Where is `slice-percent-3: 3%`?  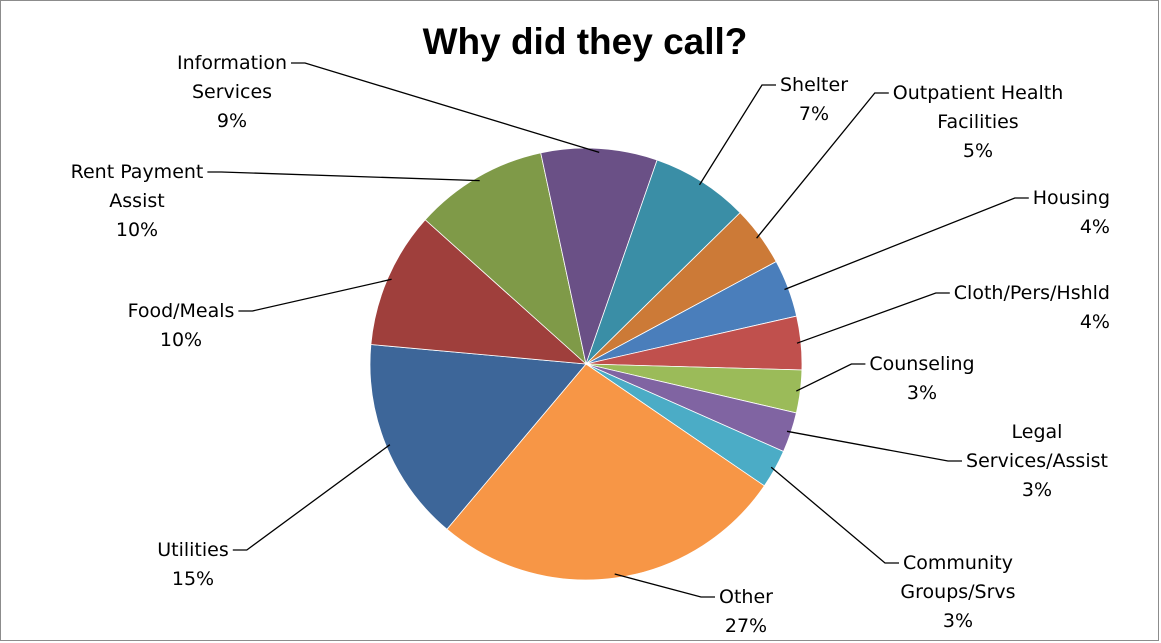
slice-percent-3: 3% is located at coordinates (922, 393).